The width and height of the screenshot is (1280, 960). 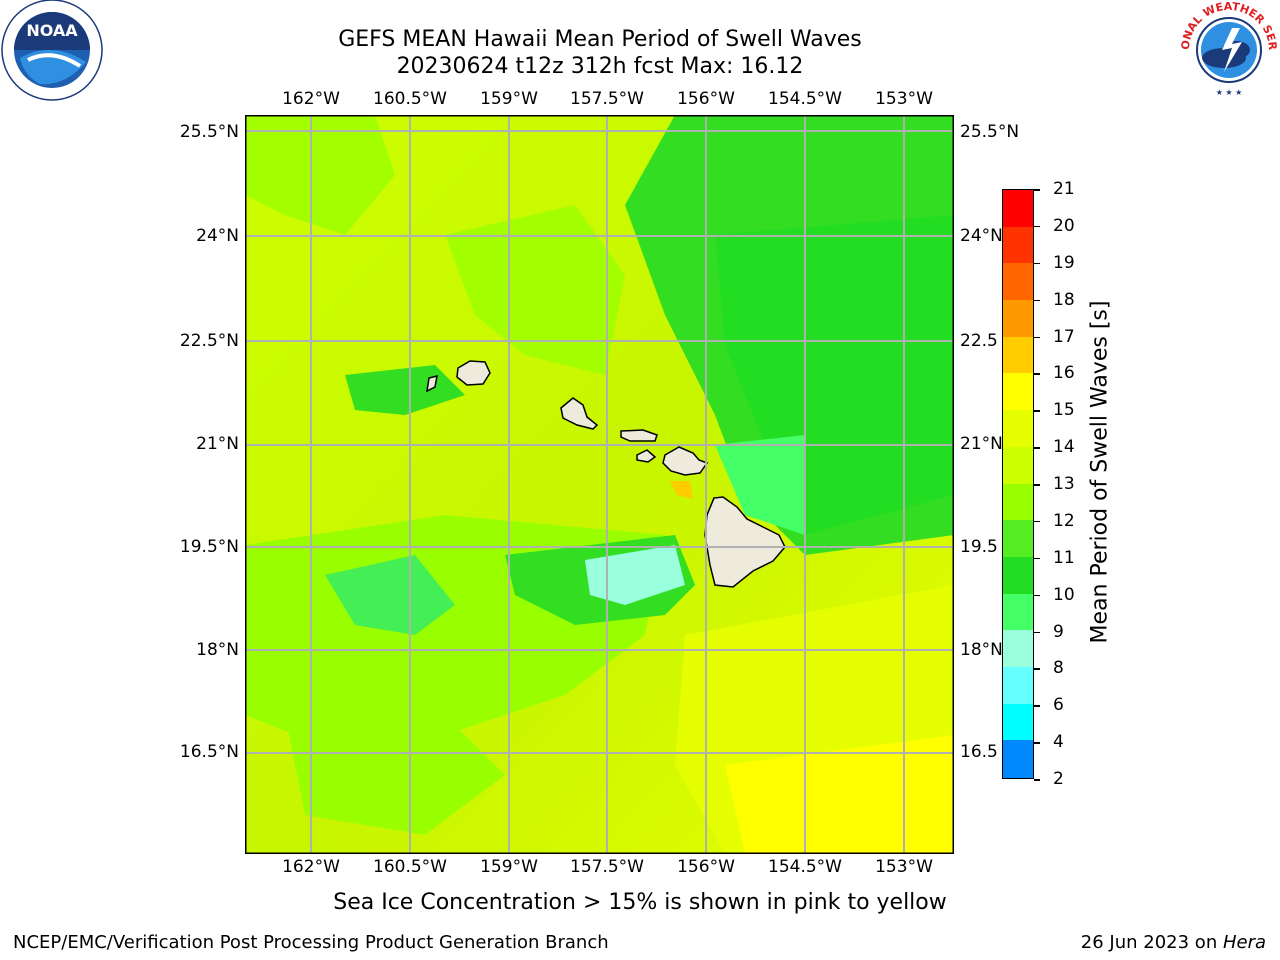 What do you see at coordinates (1064, 373) in the screenshot?
I see `colorbar-tick-label: 16` at bounding box center [1064, 373].